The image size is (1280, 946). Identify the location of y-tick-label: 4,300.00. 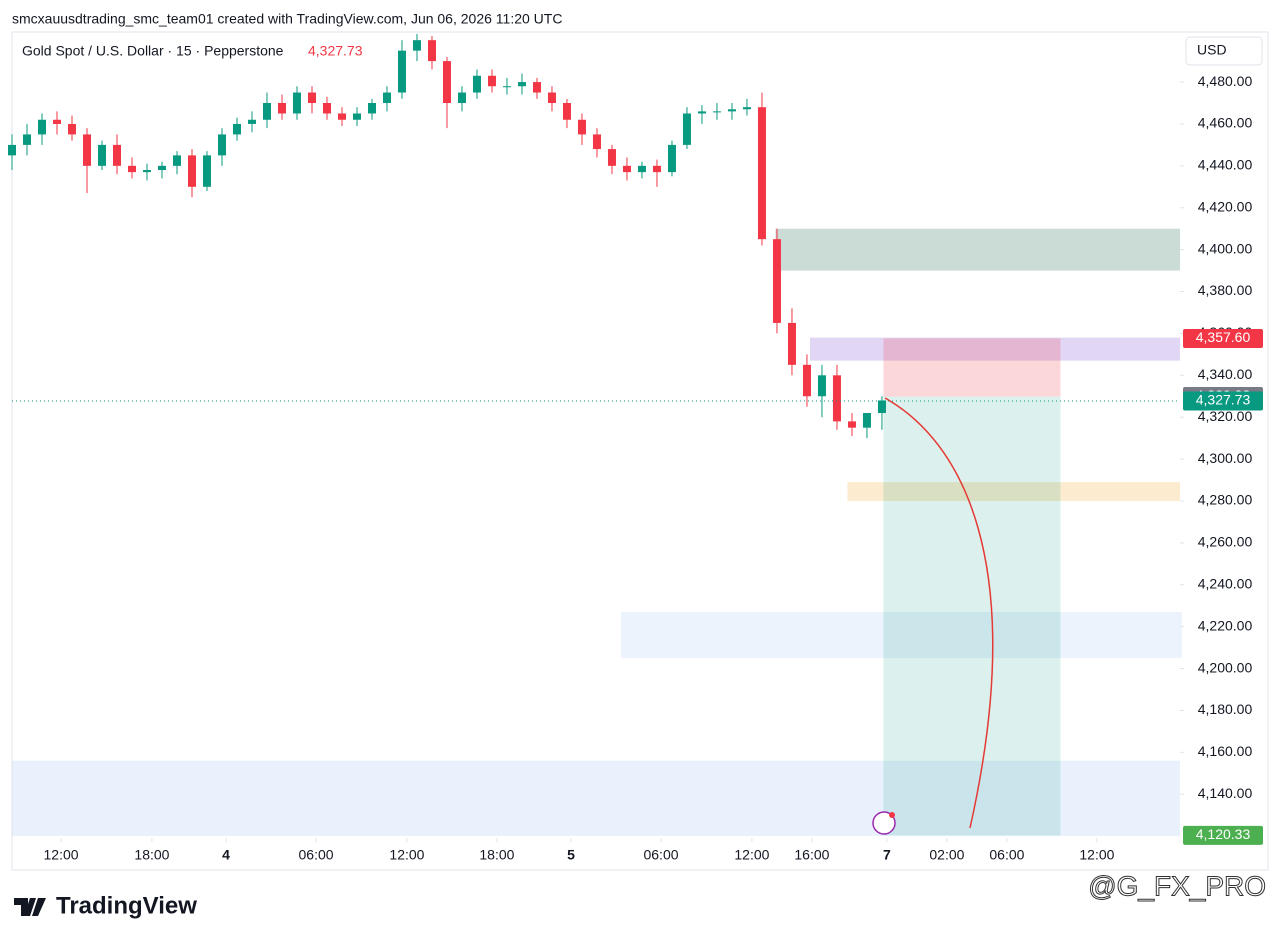
(1225, 458).